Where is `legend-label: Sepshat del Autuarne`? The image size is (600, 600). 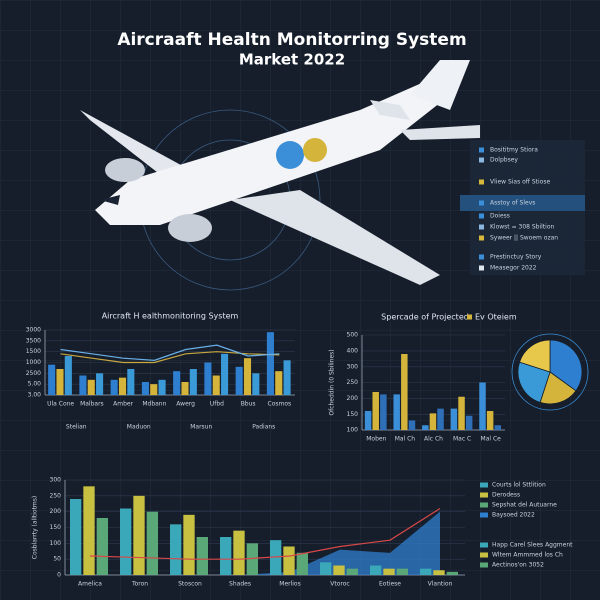
legend-label: Sepshat del Autuarne is located at coordinates (524, 505).